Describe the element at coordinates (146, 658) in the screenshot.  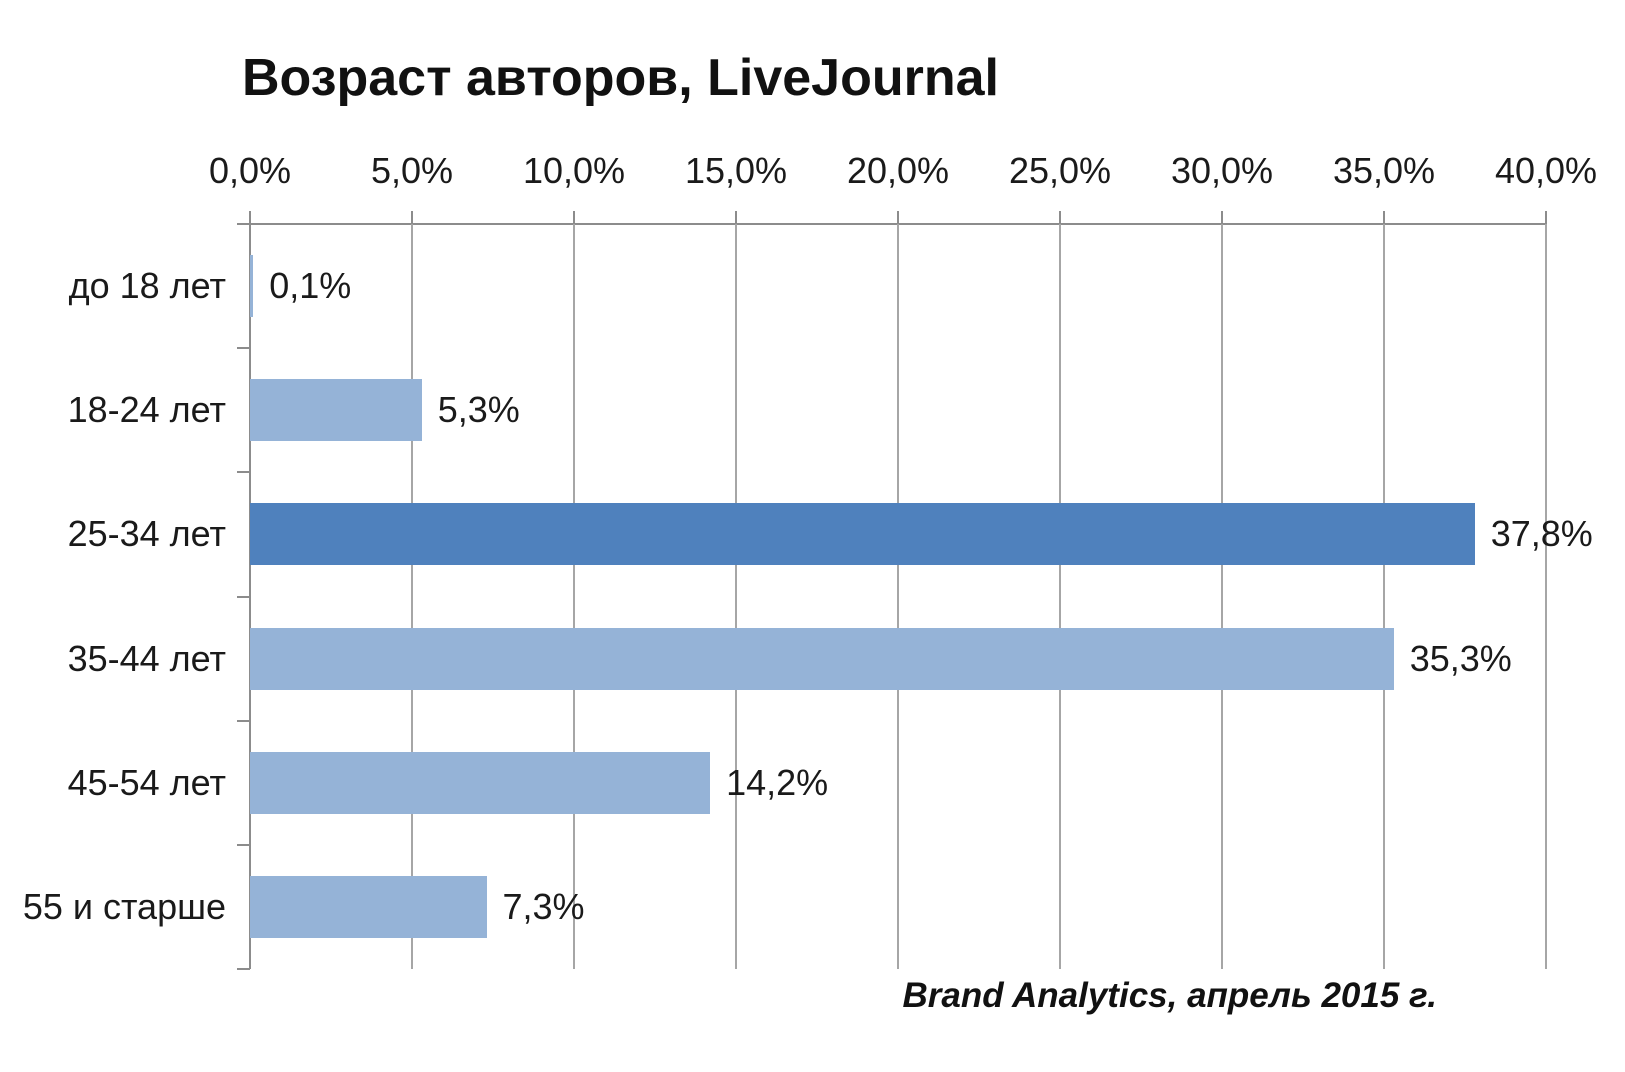
I see `category-label: 35-44 лет` at that location.